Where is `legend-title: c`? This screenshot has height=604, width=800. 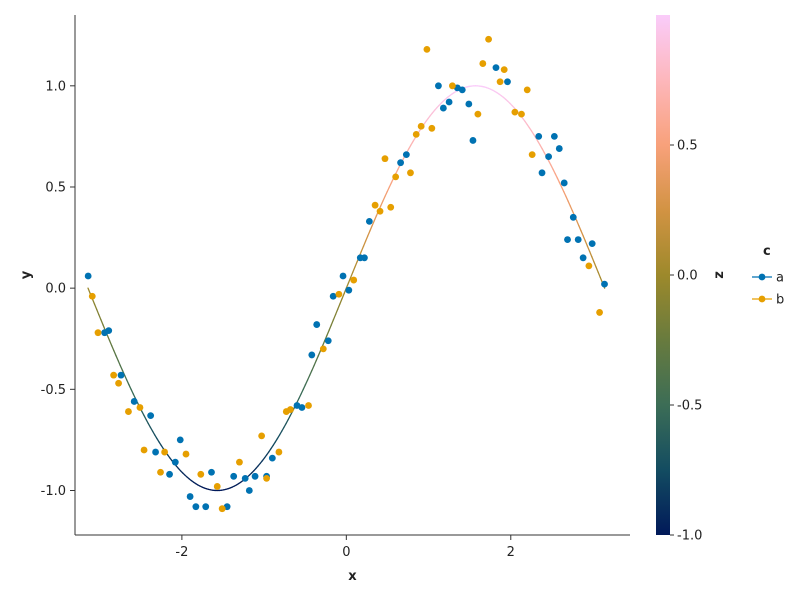
legend-title: c is located at coordinates (767, 251).